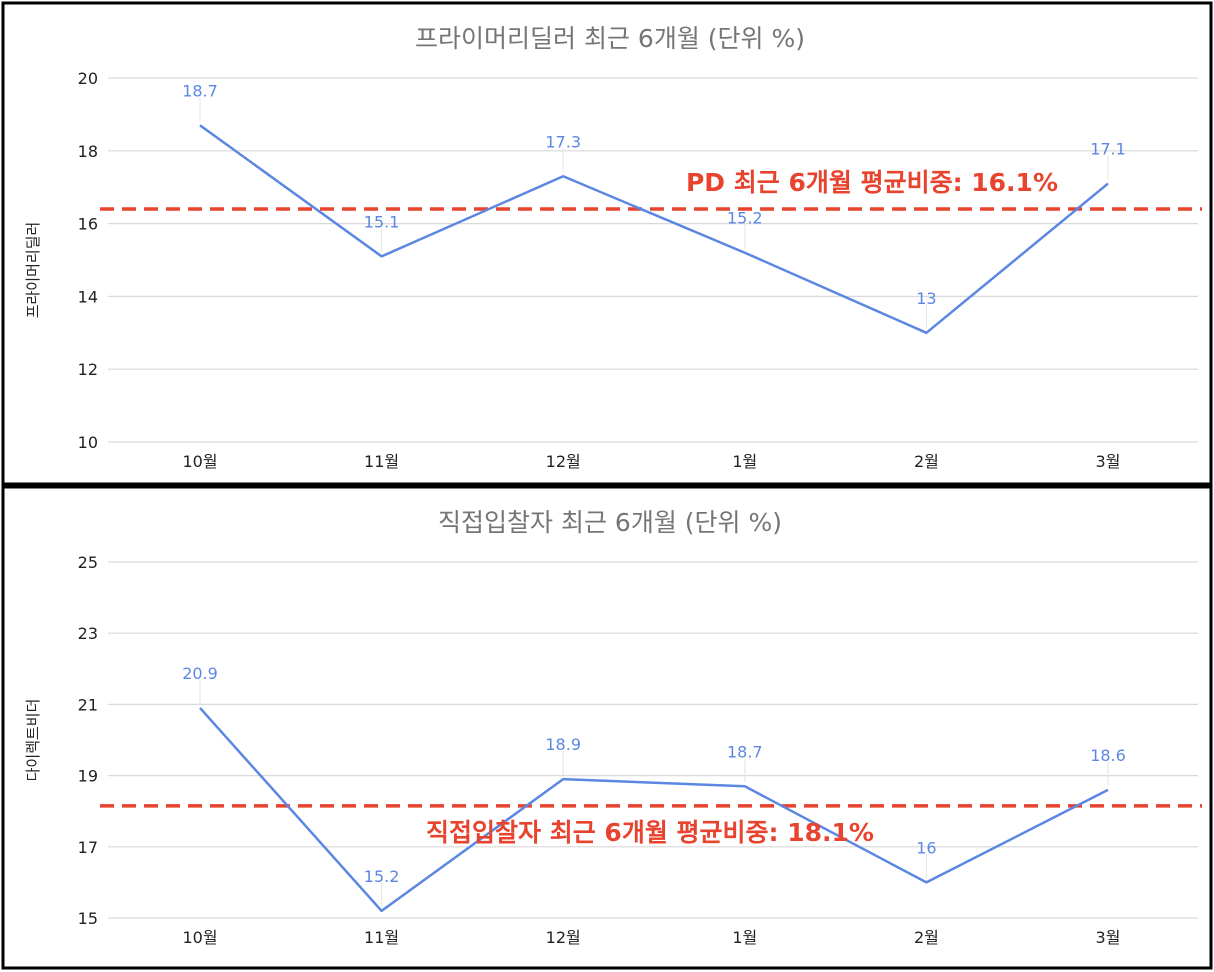 The height and width of the screenshot is (972, 1214). What do you see at coordinates (88, 918) in the screenshot?
I see `y-tick-label: 15` at bounding box center [88, 918].